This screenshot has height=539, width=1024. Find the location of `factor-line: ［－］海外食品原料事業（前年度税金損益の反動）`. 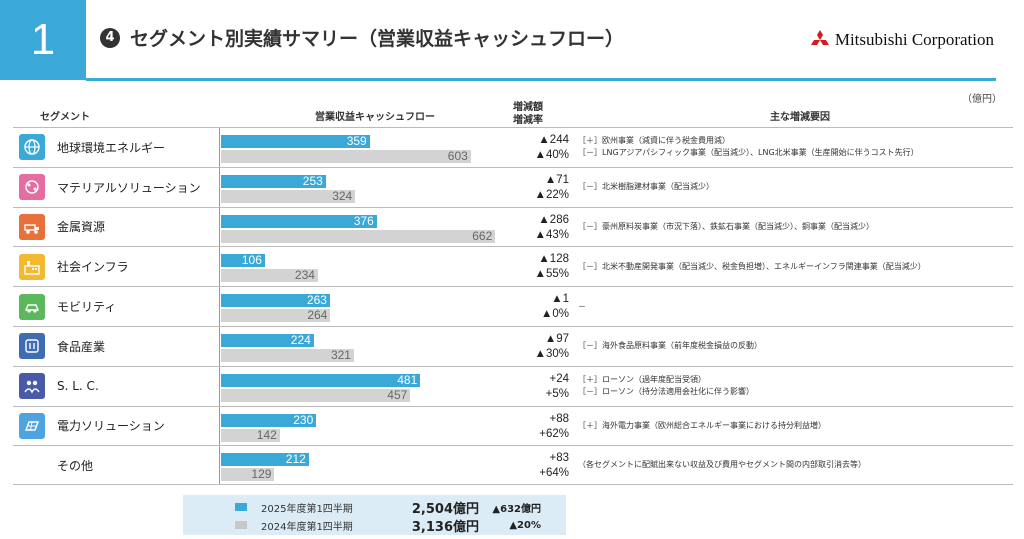

factor-line: ［－］海外食品原料事業（前年度税金損益の反動） is located at coordinates (670, 346).